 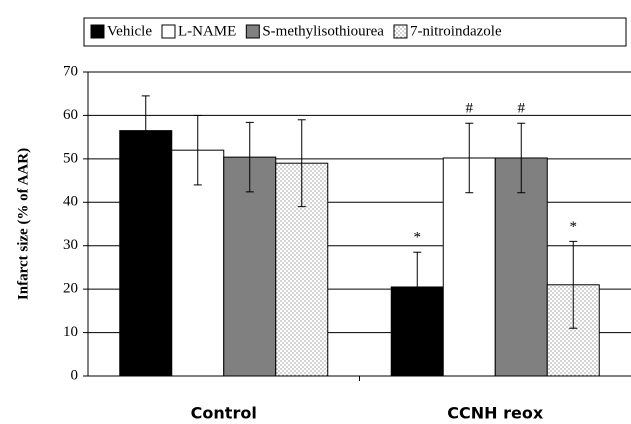 What do you see at coordinates (70, 332) in the screenshot?
I see `y-tick-label: 10` at bounding box center [70, 332].